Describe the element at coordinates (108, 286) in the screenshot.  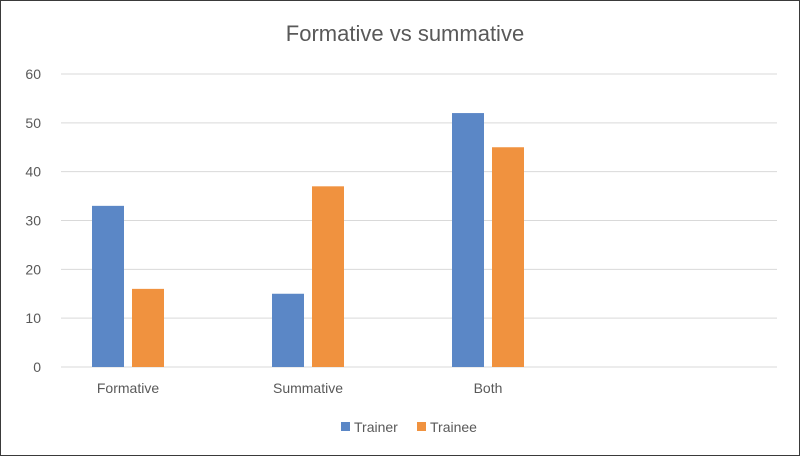
I see `bar-trainer-formative` at that location.